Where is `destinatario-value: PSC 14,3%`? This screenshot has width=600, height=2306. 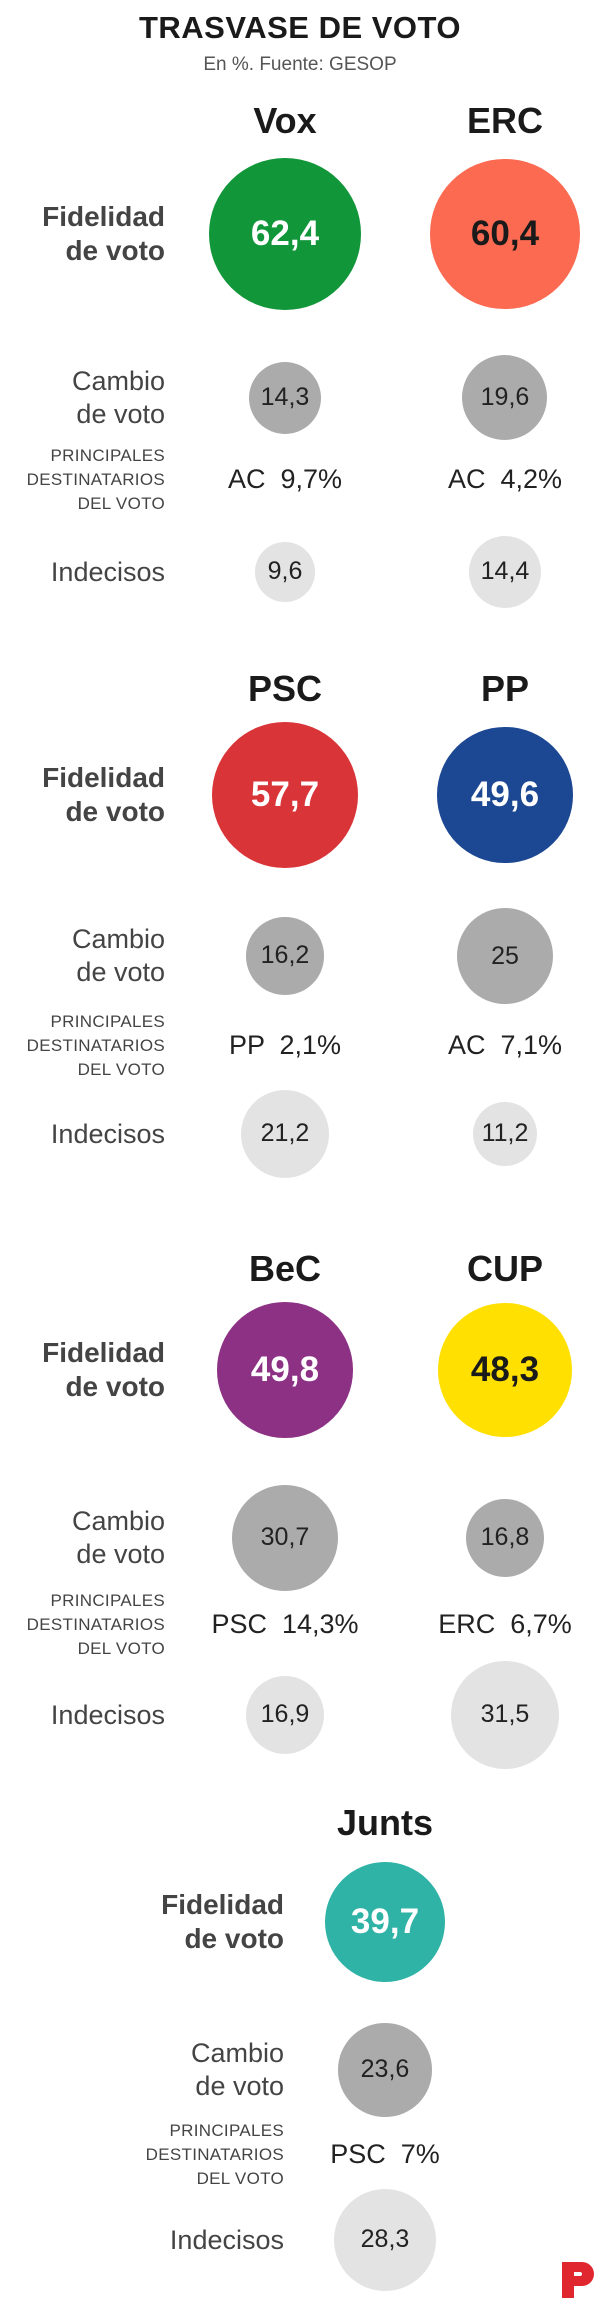 destinatario-value: PSC 14,3% is located at coordinates (285, 1624).